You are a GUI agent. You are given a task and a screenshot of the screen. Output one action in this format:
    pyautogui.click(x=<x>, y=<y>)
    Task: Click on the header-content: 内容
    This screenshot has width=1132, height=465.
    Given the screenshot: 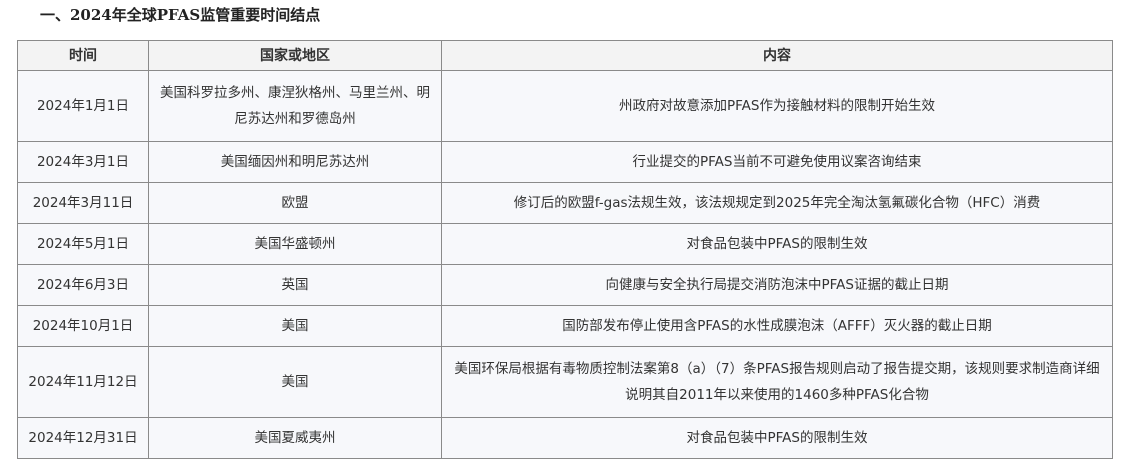 What is the action you would take?
    pyautogui.click(x=777, y=55)
    